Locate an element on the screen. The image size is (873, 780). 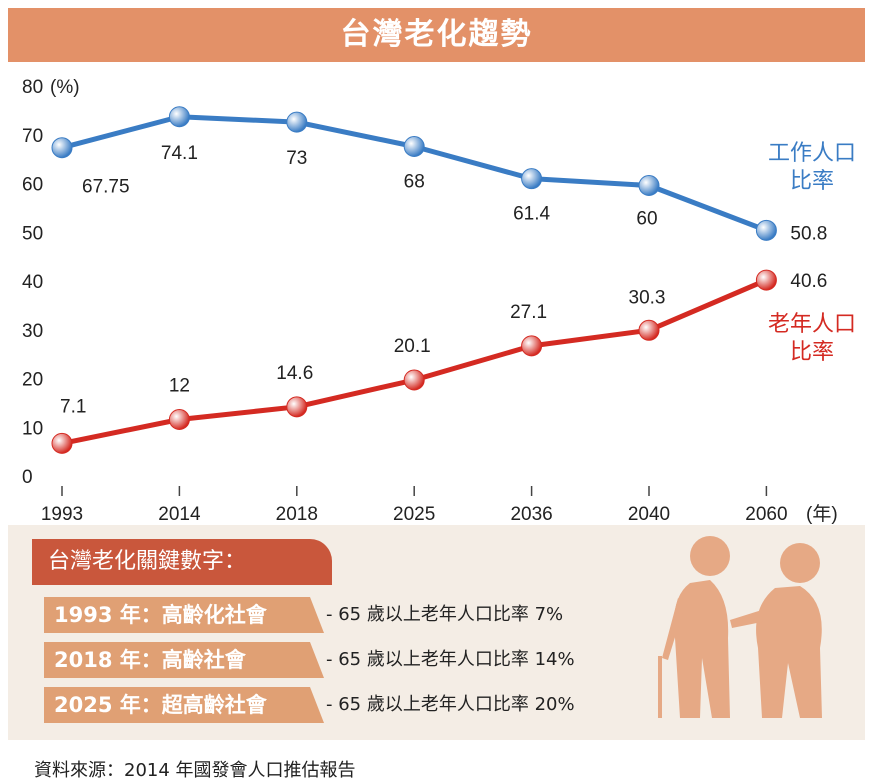
fact-desc: - 65 歲以上老年人口比率 20% is located at coordinates (450, 704).